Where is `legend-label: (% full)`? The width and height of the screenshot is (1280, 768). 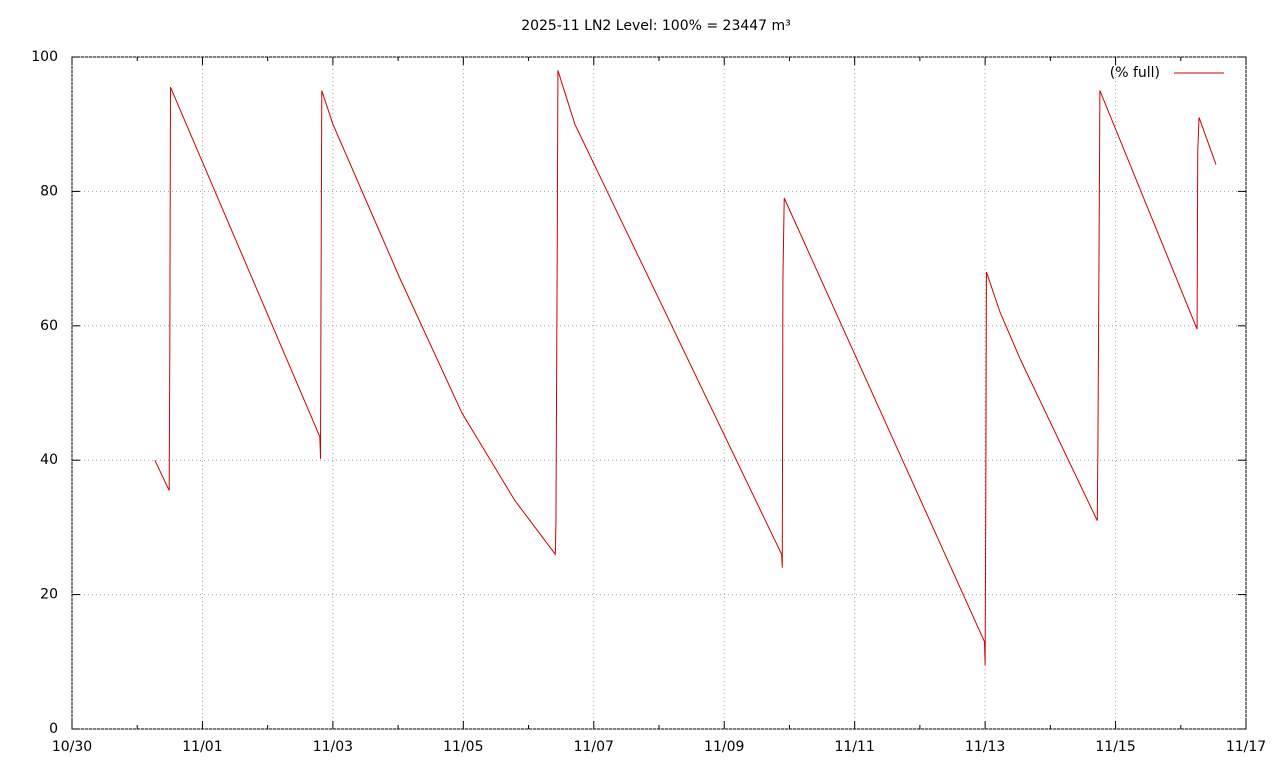
legend-label: (% full) is located at coordinates (1135, 73).